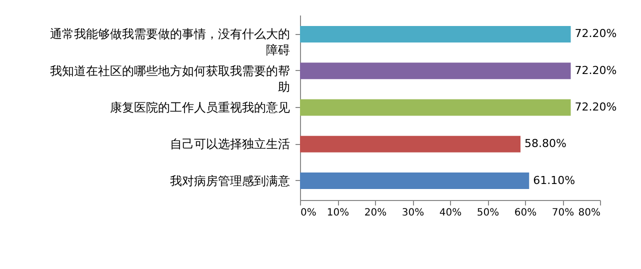  I want to click on y-tick-label: 我对病房管理感到满意, so click(230, 181).